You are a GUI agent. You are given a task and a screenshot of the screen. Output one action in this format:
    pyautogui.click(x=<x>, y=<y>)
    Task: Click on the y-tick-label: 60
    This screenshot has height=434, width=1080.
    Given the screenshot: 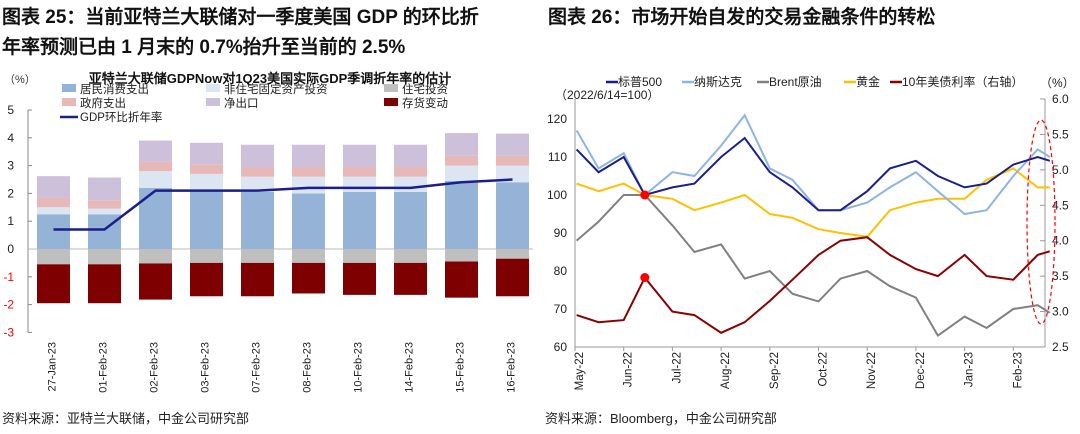 What is the action you would take?
    pyautogui.click(x=561, y=347)
    